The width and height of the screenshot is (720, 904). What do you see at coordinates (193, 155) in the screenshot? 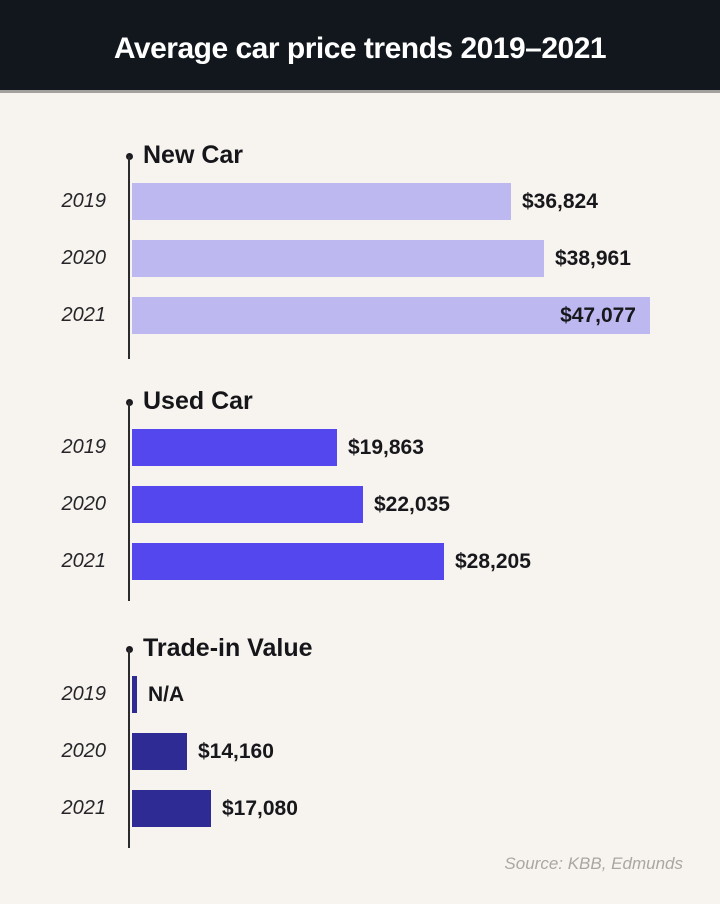
I see `section-title-new-car: New Car` at bounding box center [193, 155].